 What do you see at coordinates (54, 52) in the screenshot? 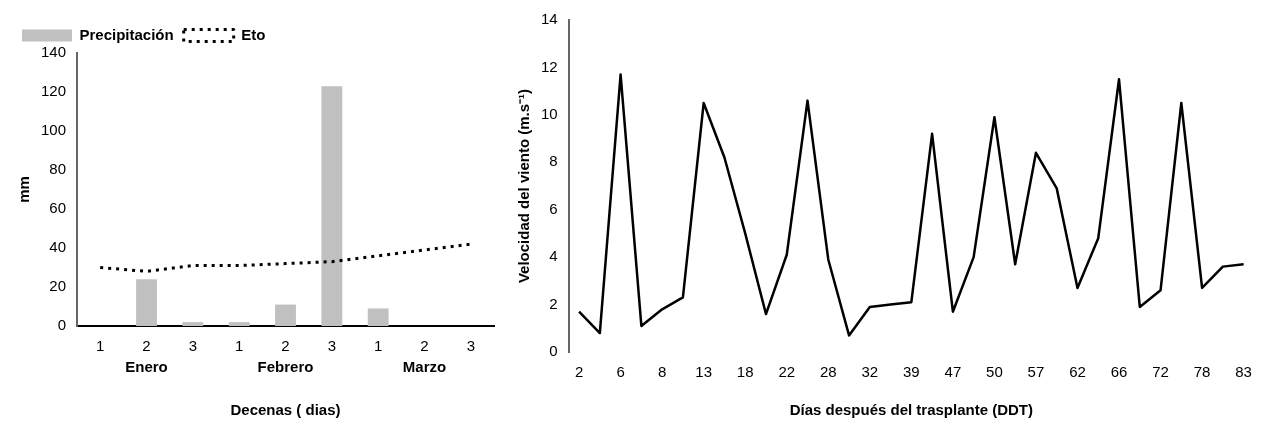
I see `y-tick-label: 140` at bounding box center [54, 52].